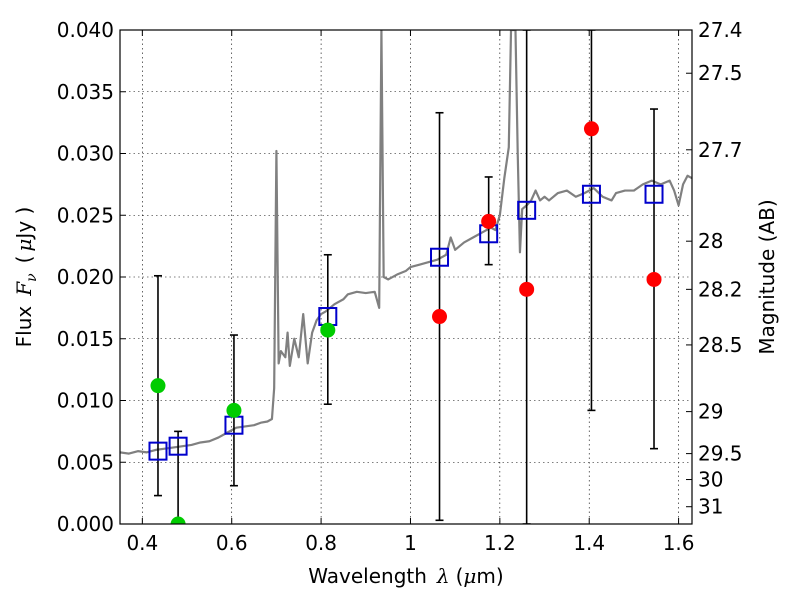  Describe the element at coordinates (24, 260) in the screenshot. I see `y-axis-title-unit-open: (` at that location.